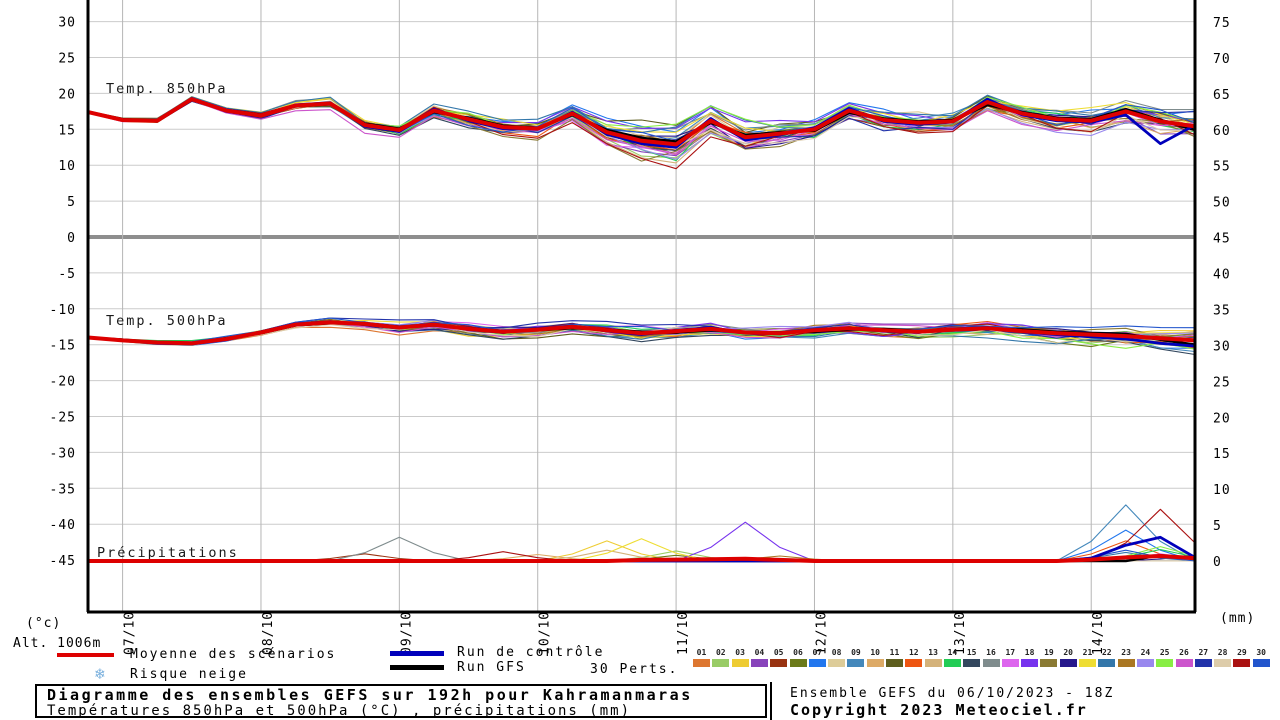  Describe the element at coordinates (1164, 652) in the screenshot. I see `member-number: 25` at that location.